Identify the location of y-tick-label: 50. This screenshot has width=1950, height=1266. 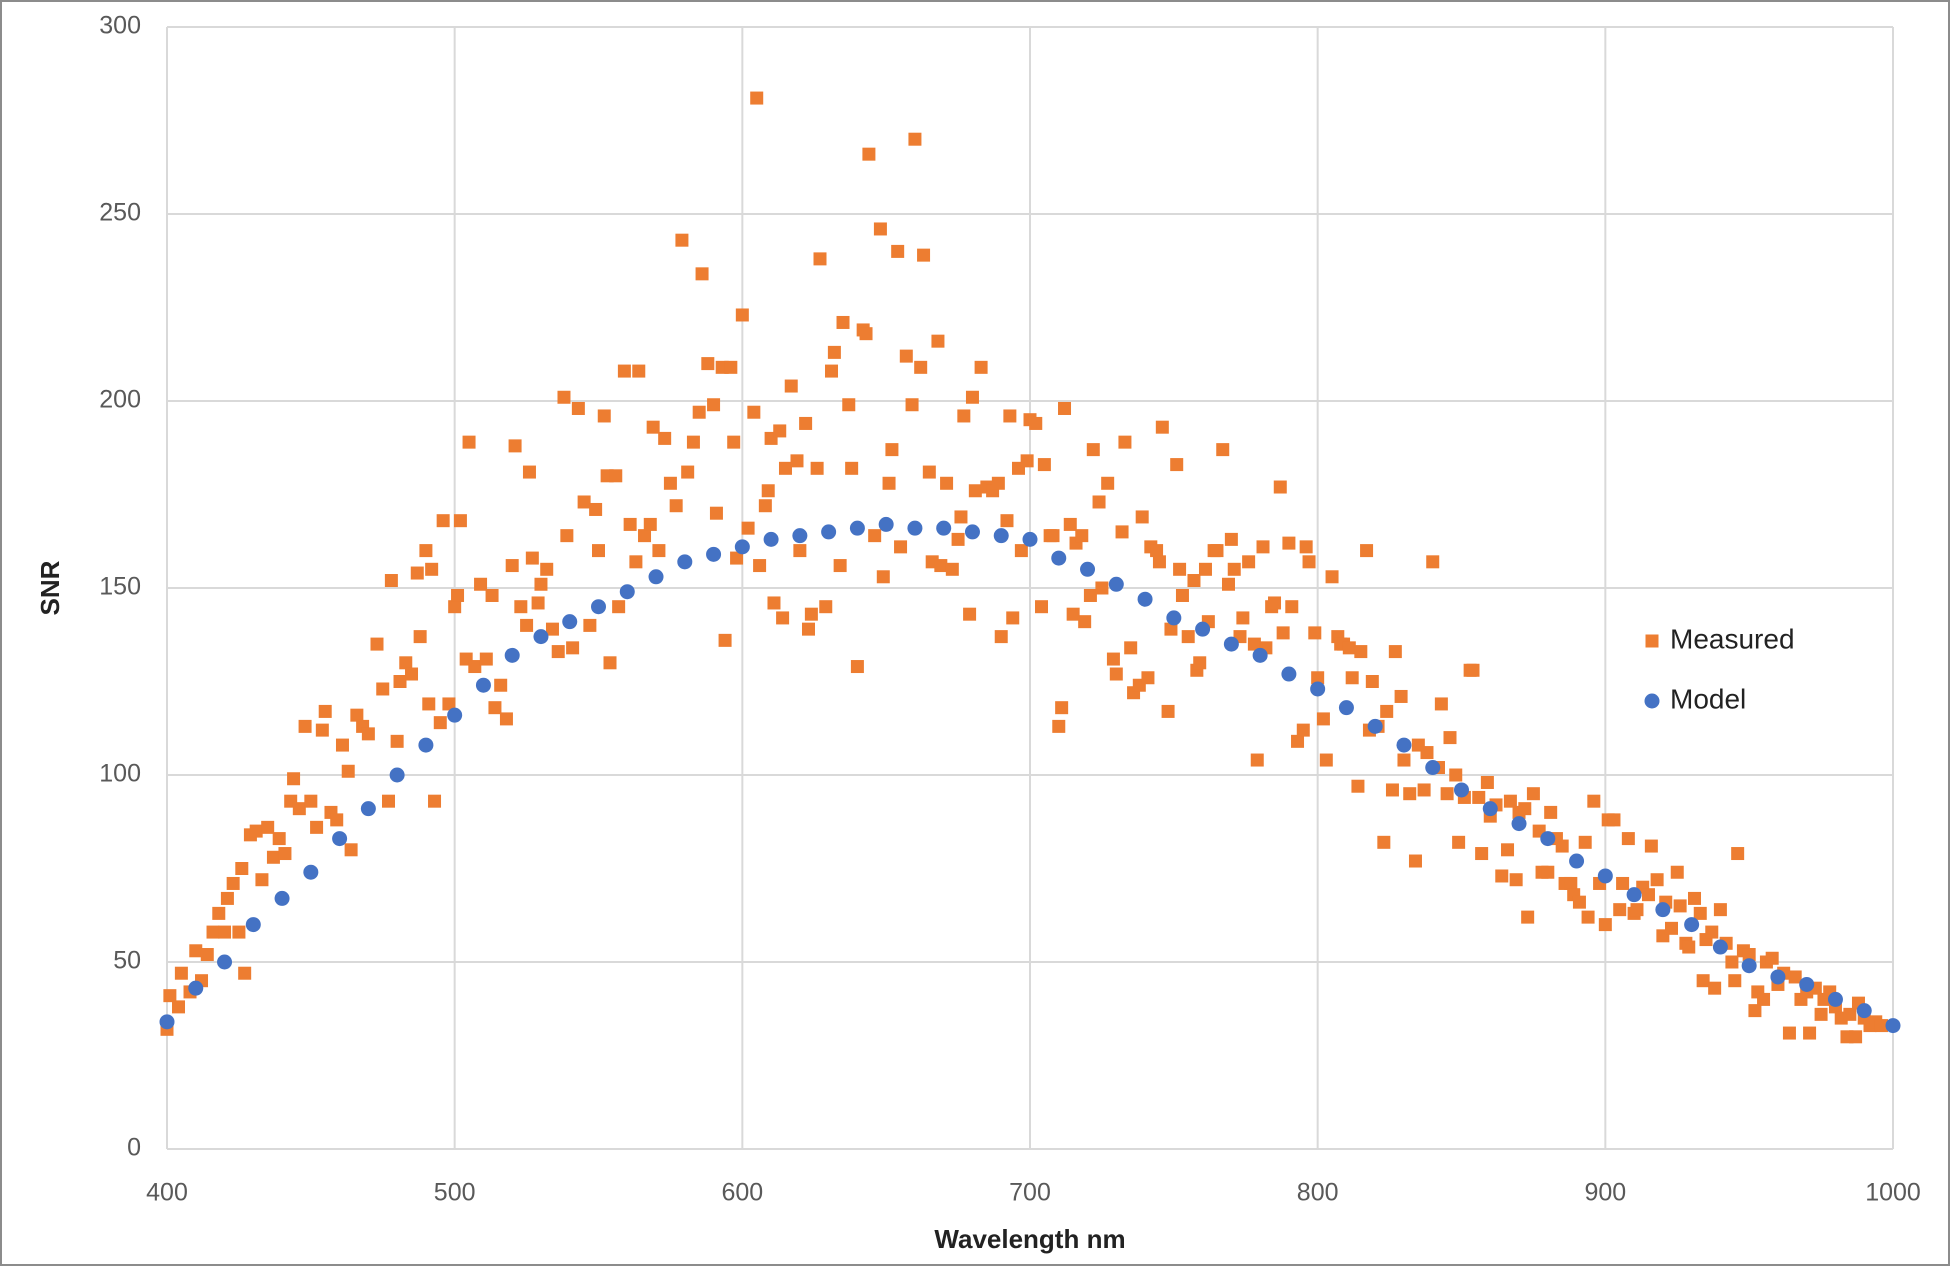
(127, 961).